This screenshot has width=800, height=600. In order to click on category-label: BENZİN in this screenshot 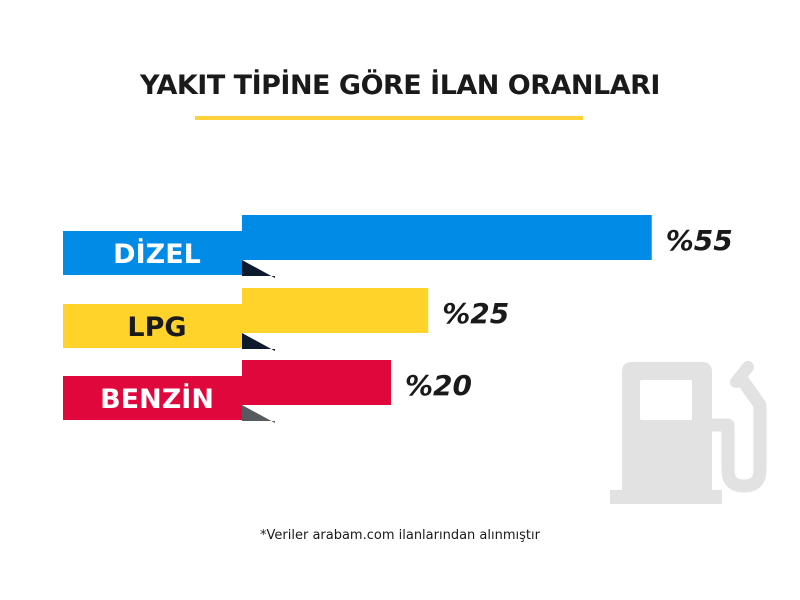, I will do `click(157, 399)`.